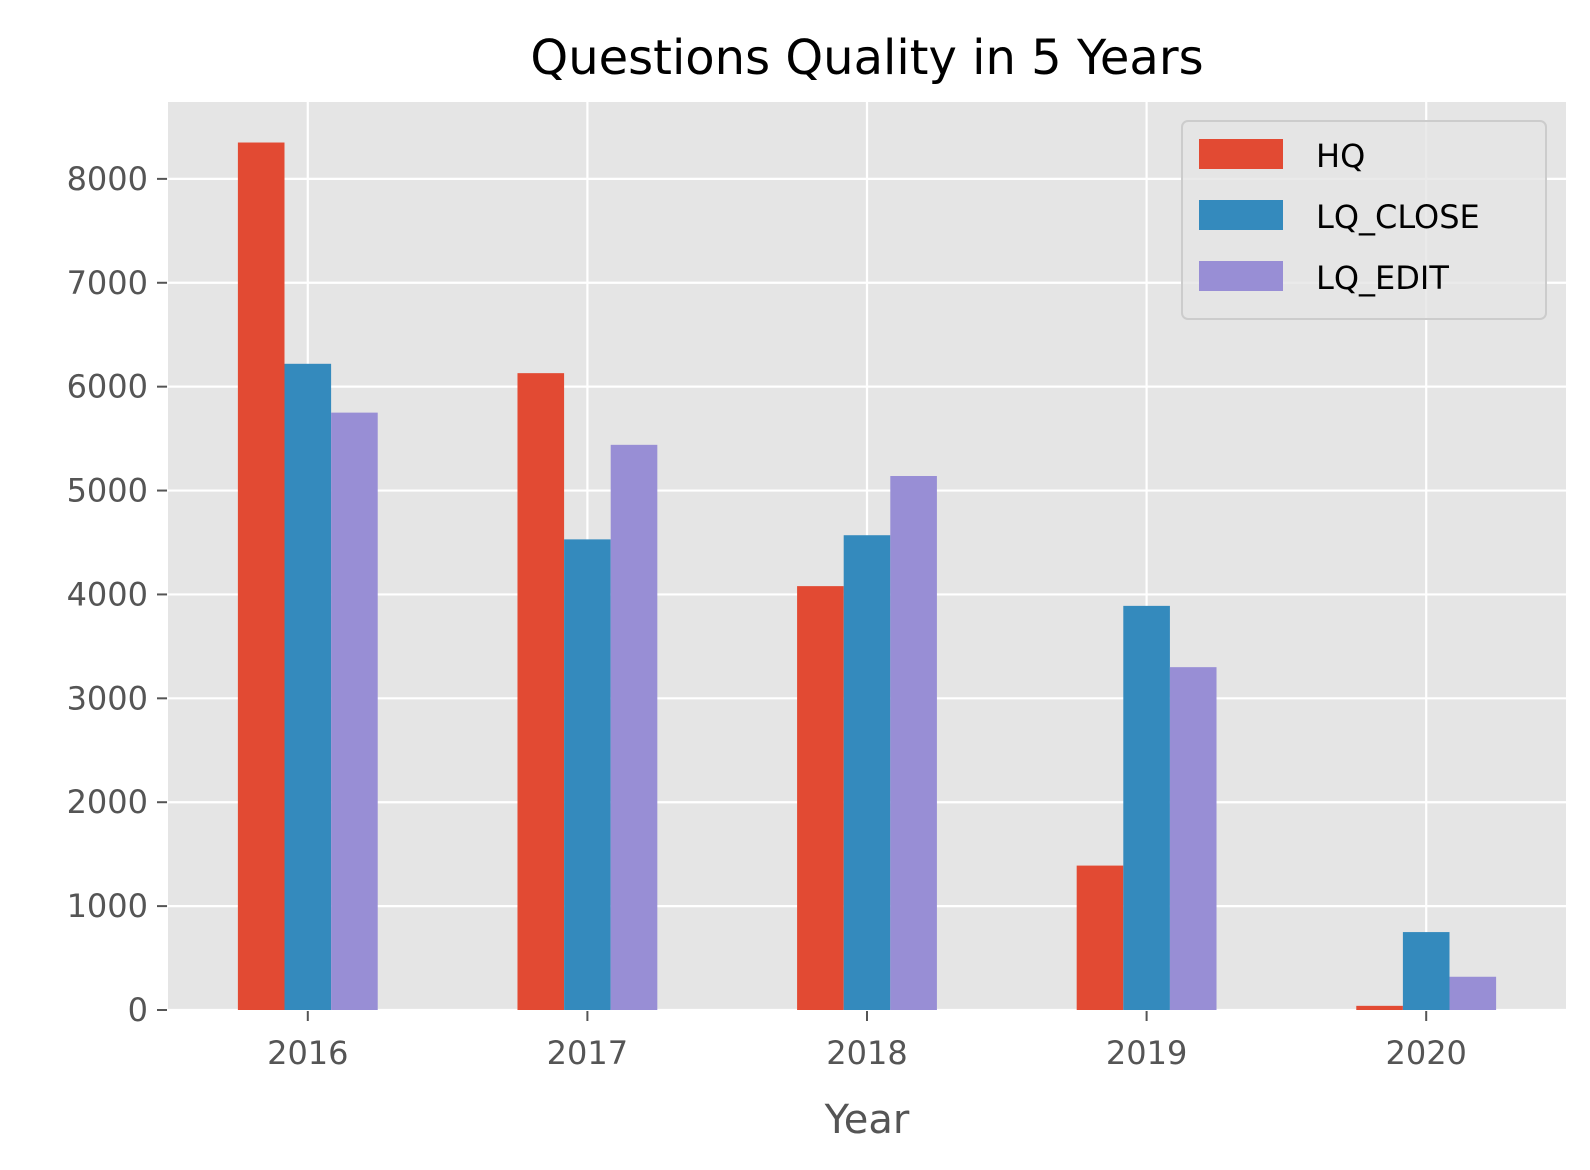 The width and height of the screenshot is (1590, 1170). Describe the element at coordinates (867, 772) in the screenshot. I see `bar-lq-close-2018` at that location.